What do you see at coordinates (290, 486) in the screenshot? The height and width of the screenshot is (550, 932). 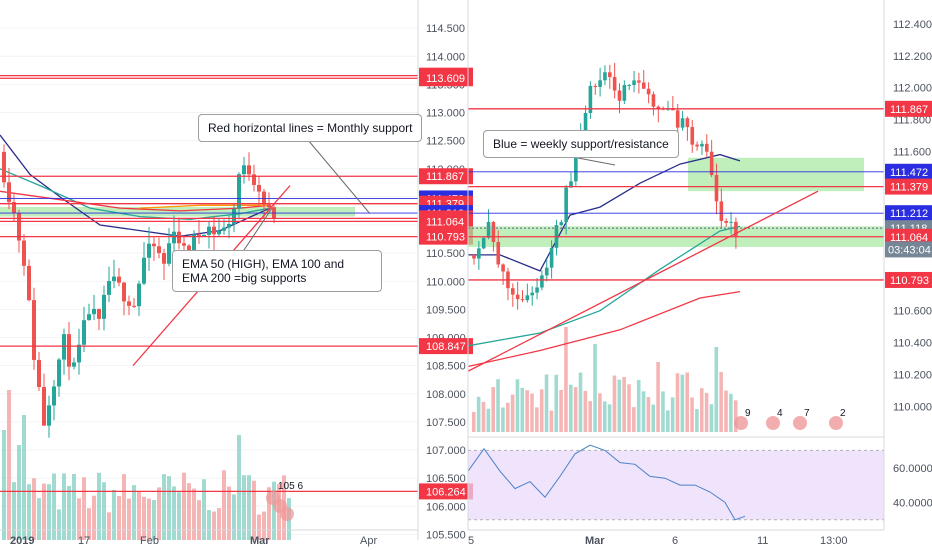 I see `left-event-flag-label: 105 6` at bounding box center [290, 486].